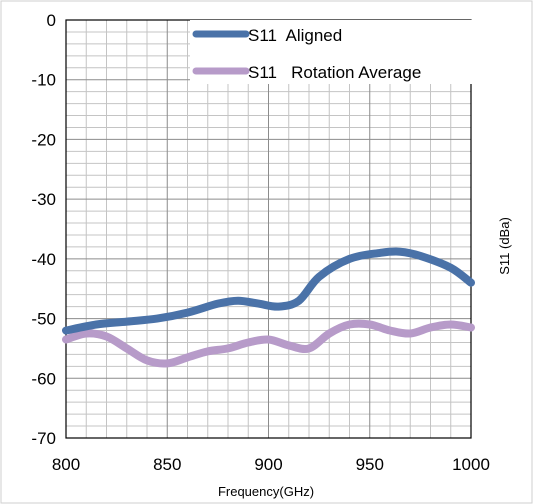 The image size is (533, 504). Describe the element at coordinates (332, 52) in the screenshot. I see `legend: S11 Aligned S11 Rotation Average` at that location.